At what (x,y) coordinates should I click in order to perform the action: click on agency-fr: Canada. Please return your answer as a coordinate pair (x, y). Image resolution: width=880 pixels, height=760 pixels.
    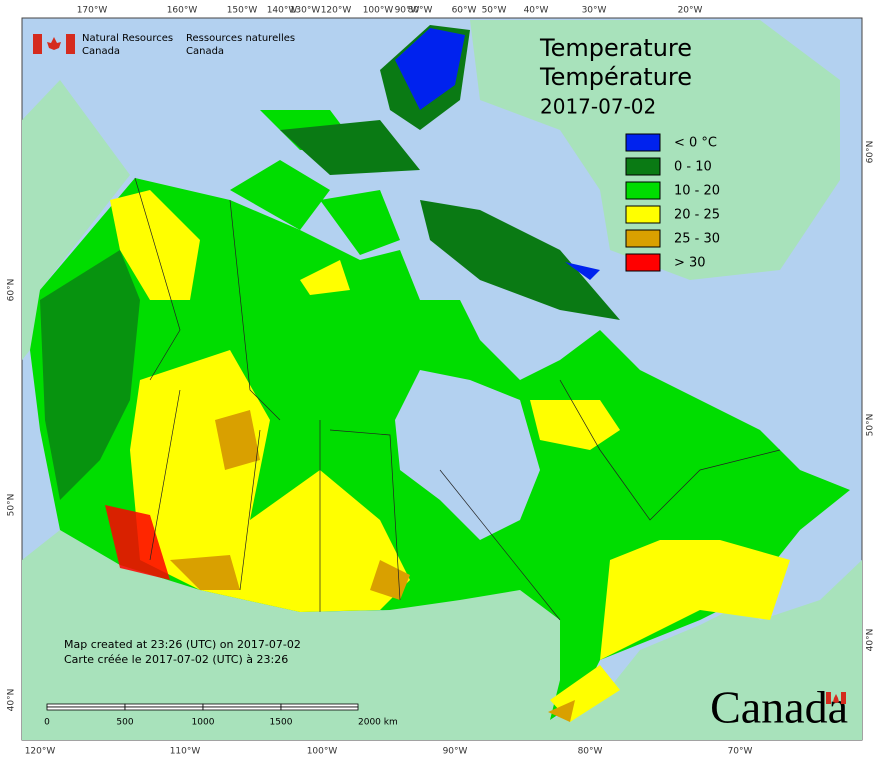
    Looking at the image, I should click on (205, 51).